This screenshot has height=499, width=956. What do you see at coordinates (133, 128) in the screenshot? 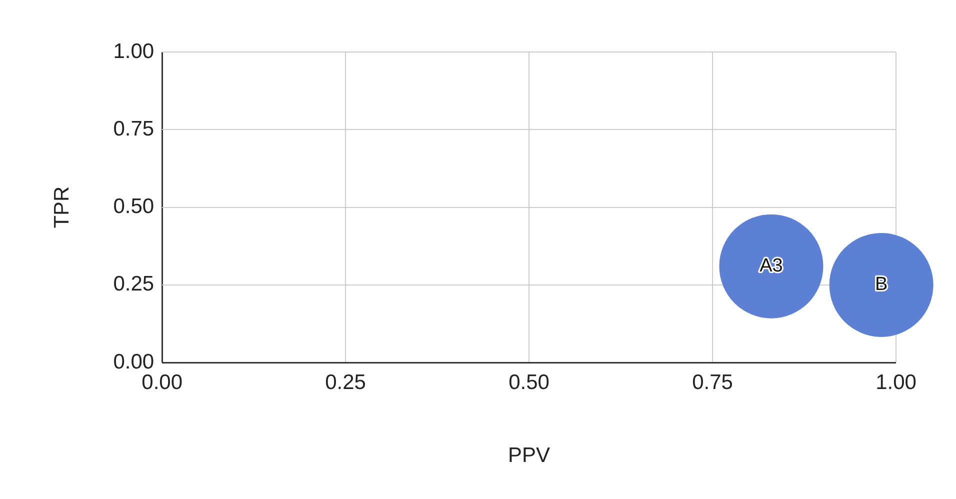
I see `y-tick-label: 0.75` at bounding box center [133, 128].